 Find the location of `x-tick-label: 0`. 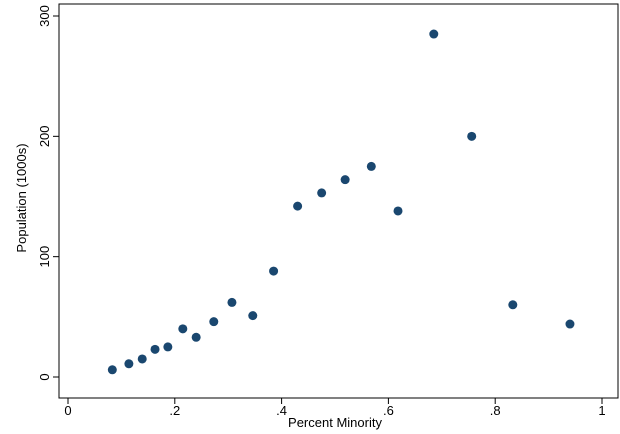

x-tick-label: 0 is located at coordinates (67, 410).